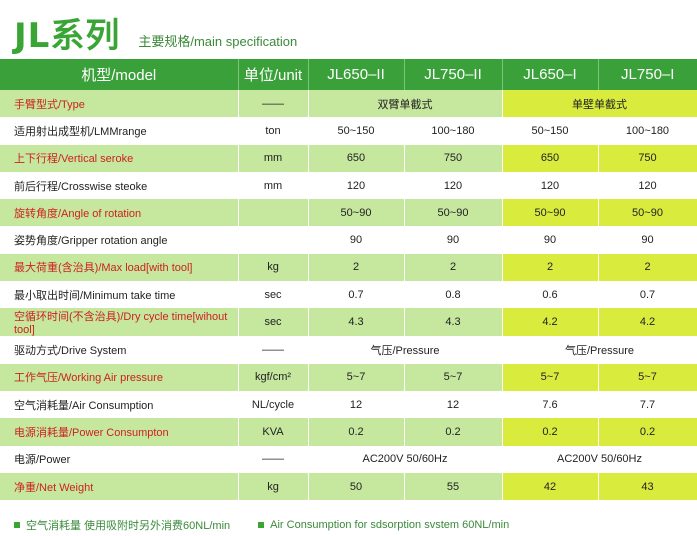 The width and height of the screenshot is (697, 536). What do you see at coordinates (273, 377) in the screenshot?
I see `unit-cell: kgf/cm²` at bounding box center [273, 377].